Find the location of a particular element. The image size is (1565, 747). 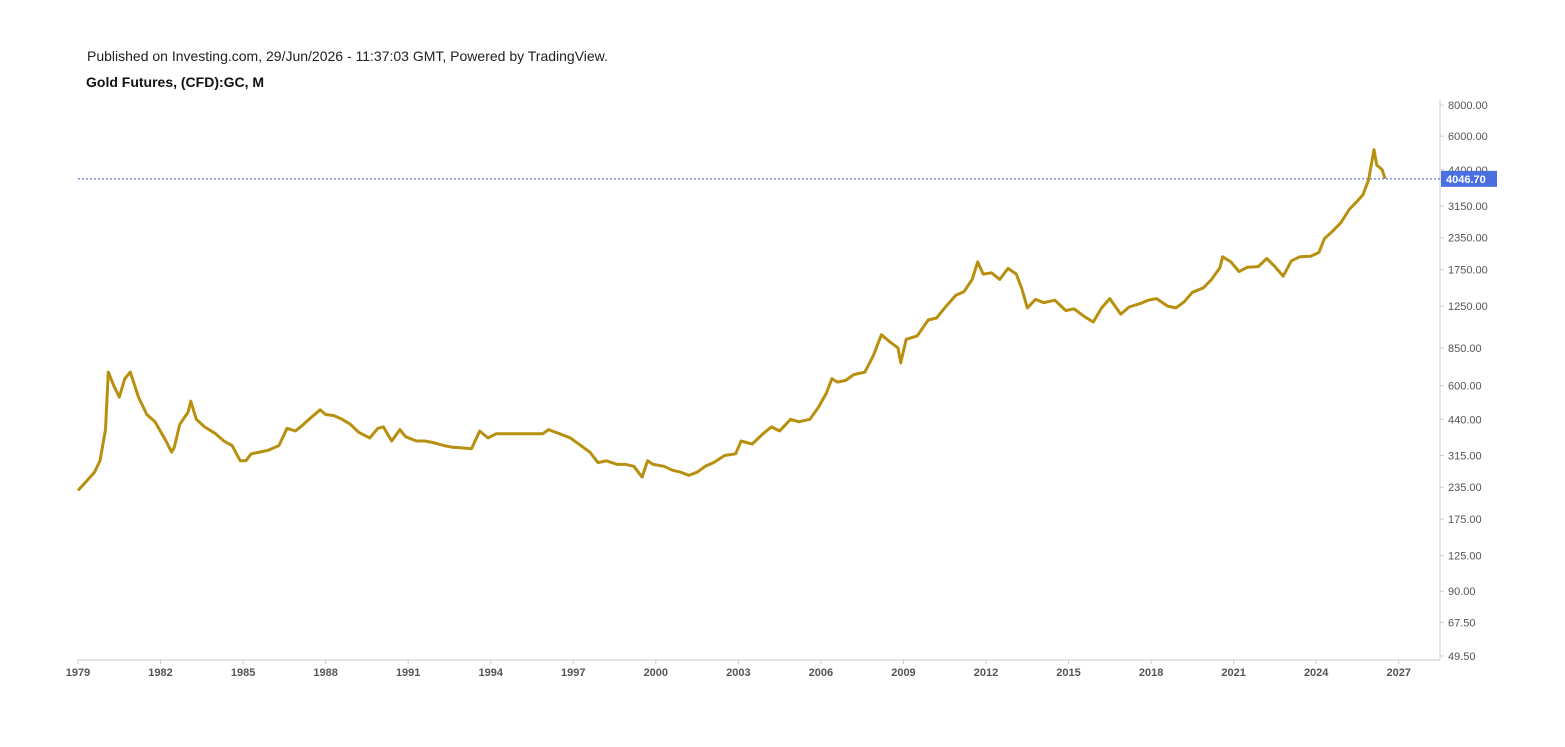

y-tick-label: 8000.00 is located at coordinates (1468, 106).